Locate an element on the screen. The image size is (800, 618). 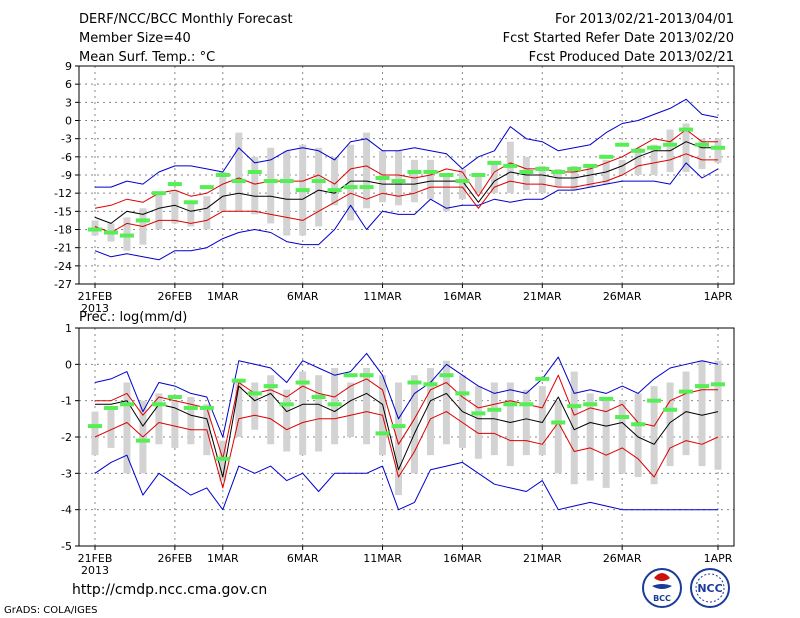
prec-ytick-label: -5 is located at coordinates (66, 546).